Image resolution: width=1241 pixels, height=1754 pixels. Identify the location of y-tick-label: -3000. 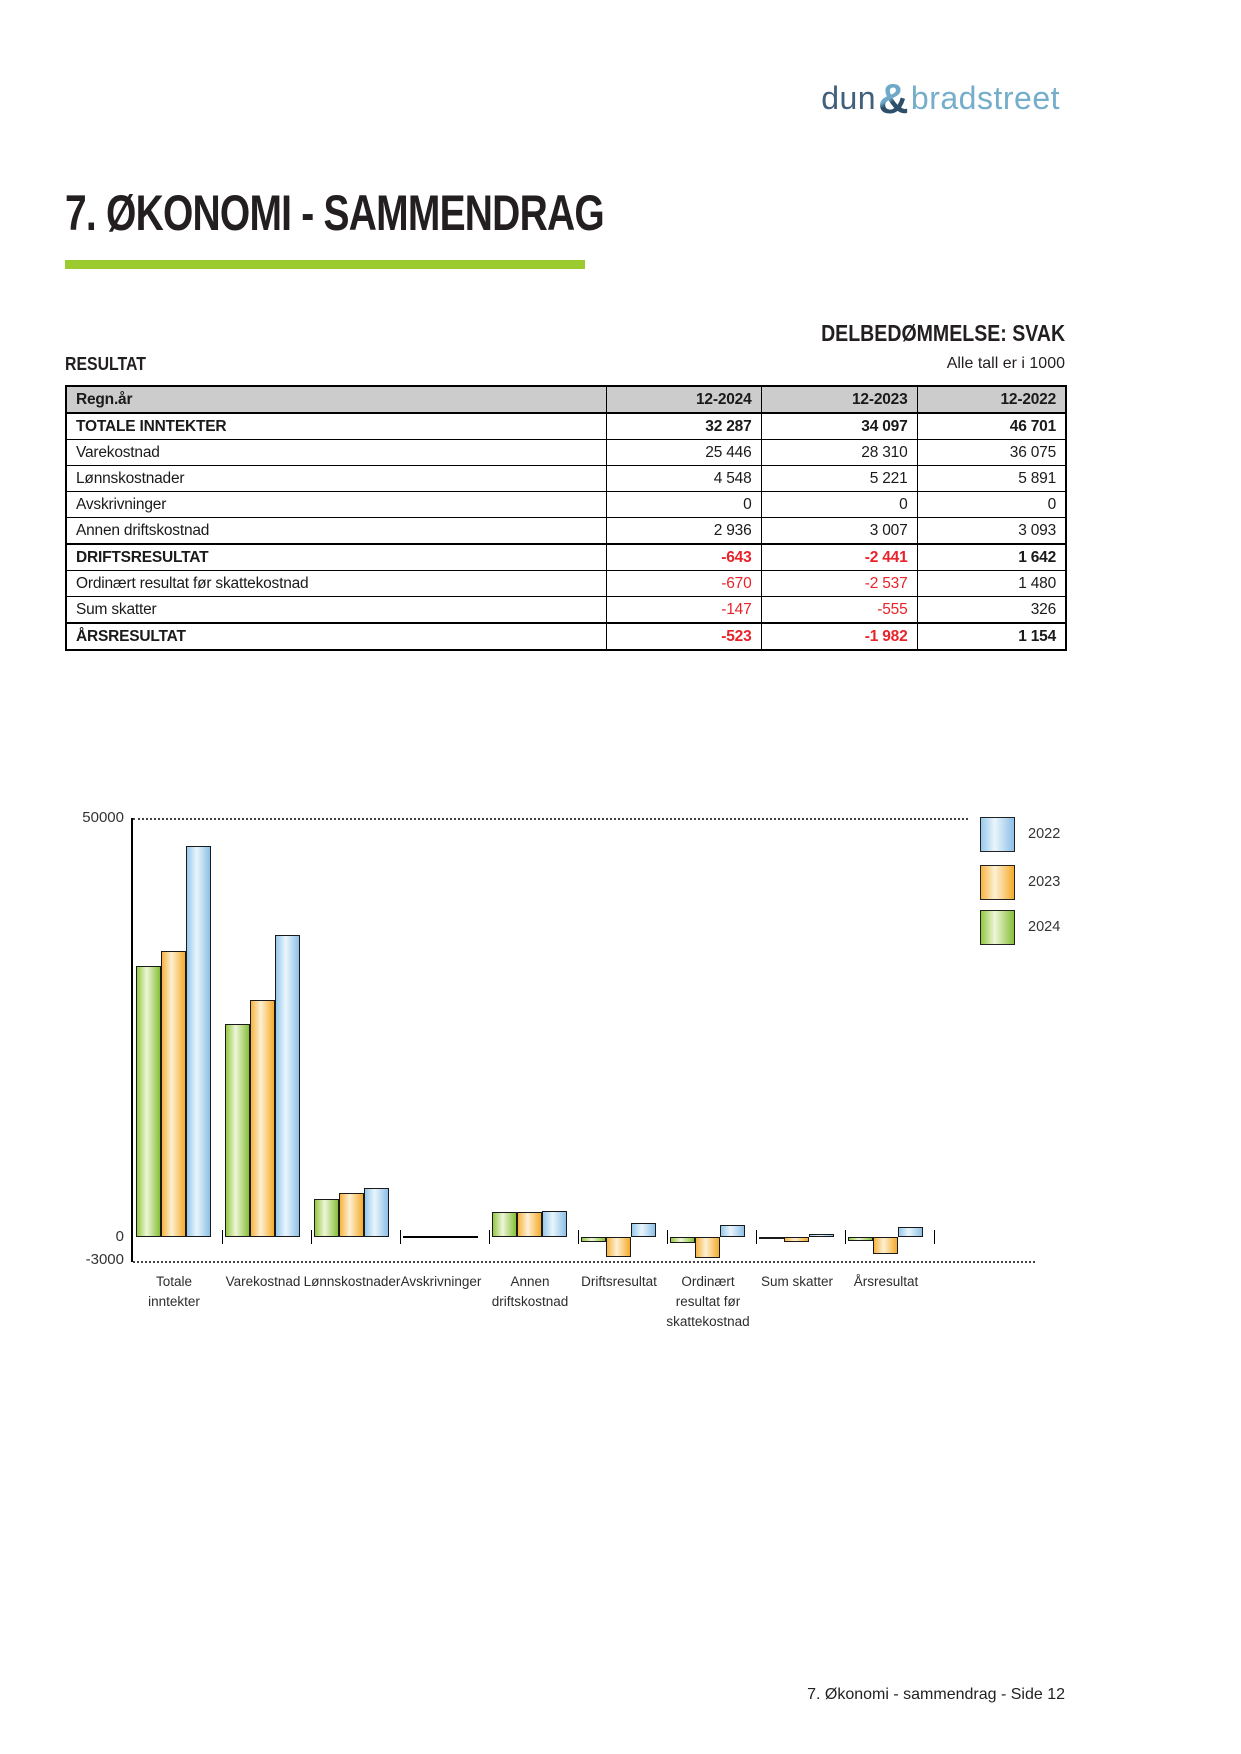
(104, 1259).